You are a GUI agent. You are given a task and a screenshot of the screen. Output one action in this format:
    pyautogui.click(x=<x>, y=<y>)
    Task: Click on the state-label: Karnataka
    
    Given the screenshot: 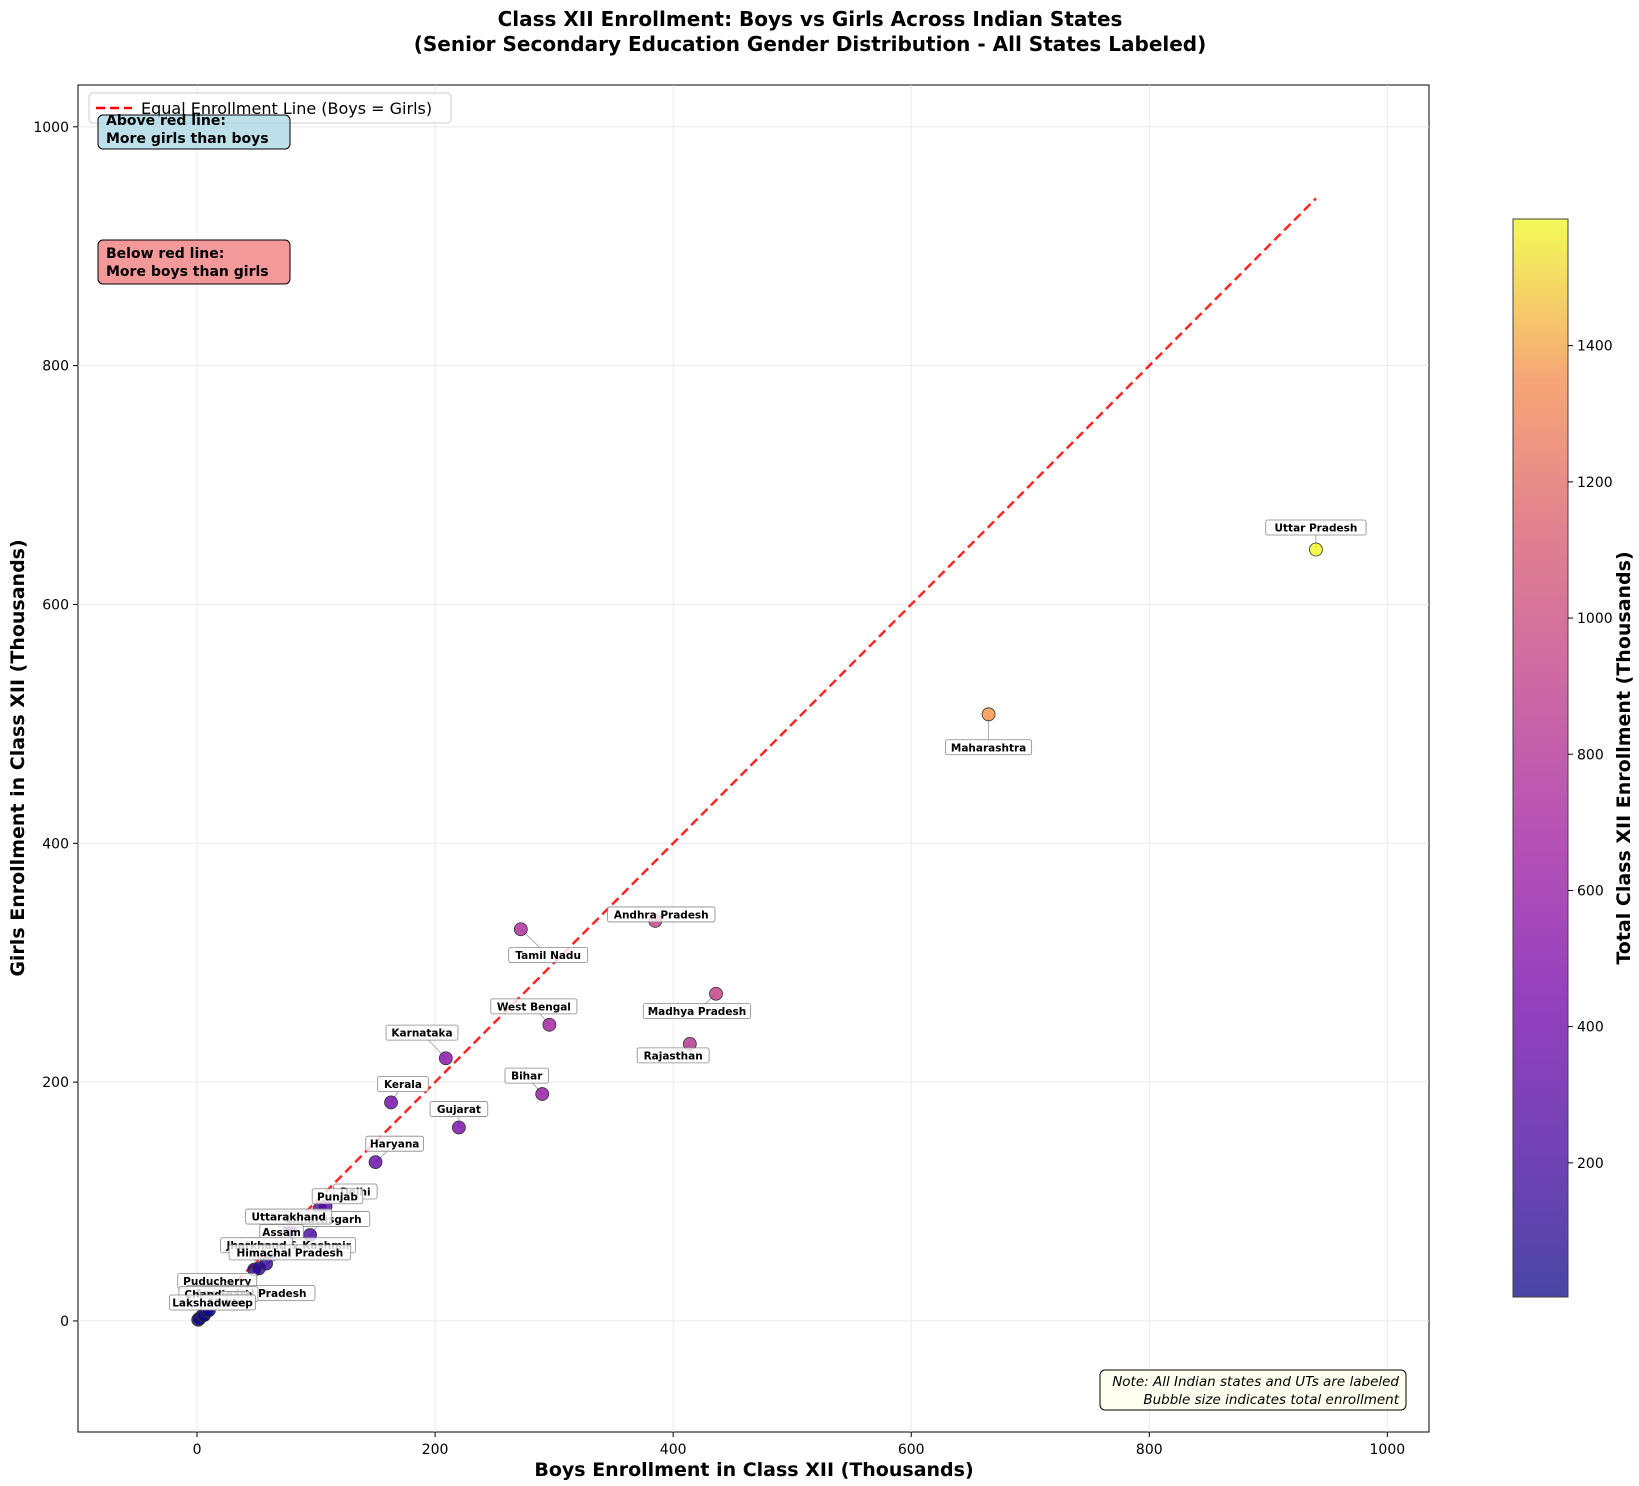 What is the action you would take?
    pyautogui.click(x=421, y=1034)
    